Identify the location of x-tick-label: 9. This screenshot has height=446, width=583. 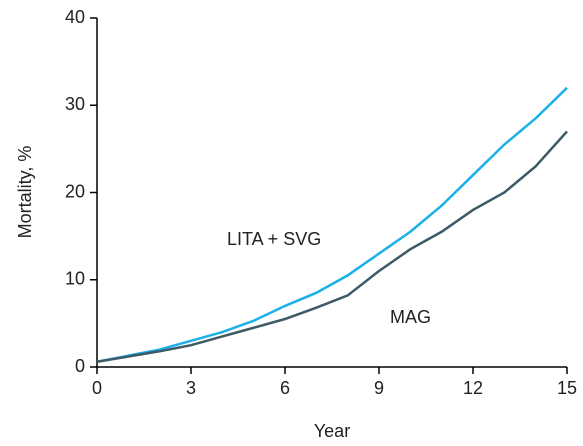
(379, 388).